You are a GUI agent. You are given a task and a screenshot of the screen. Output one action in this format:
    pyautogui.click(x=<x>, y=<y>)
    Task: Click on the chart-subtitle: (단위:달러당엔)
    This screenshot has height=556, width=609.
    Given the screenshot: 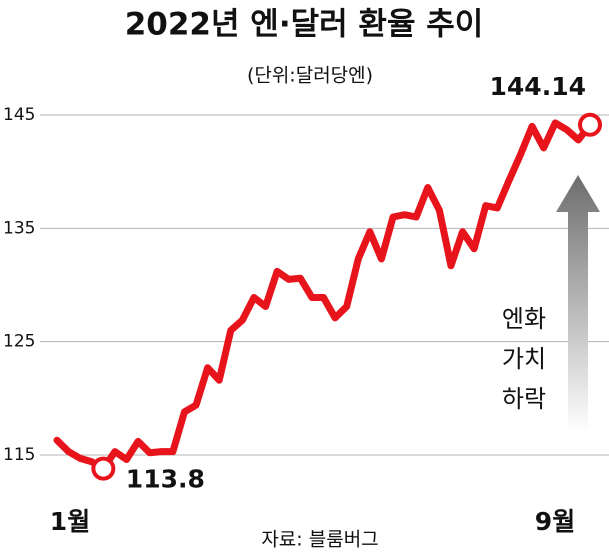 What is the action you would take?
    pyautogui.click(x=310, y=76)
    